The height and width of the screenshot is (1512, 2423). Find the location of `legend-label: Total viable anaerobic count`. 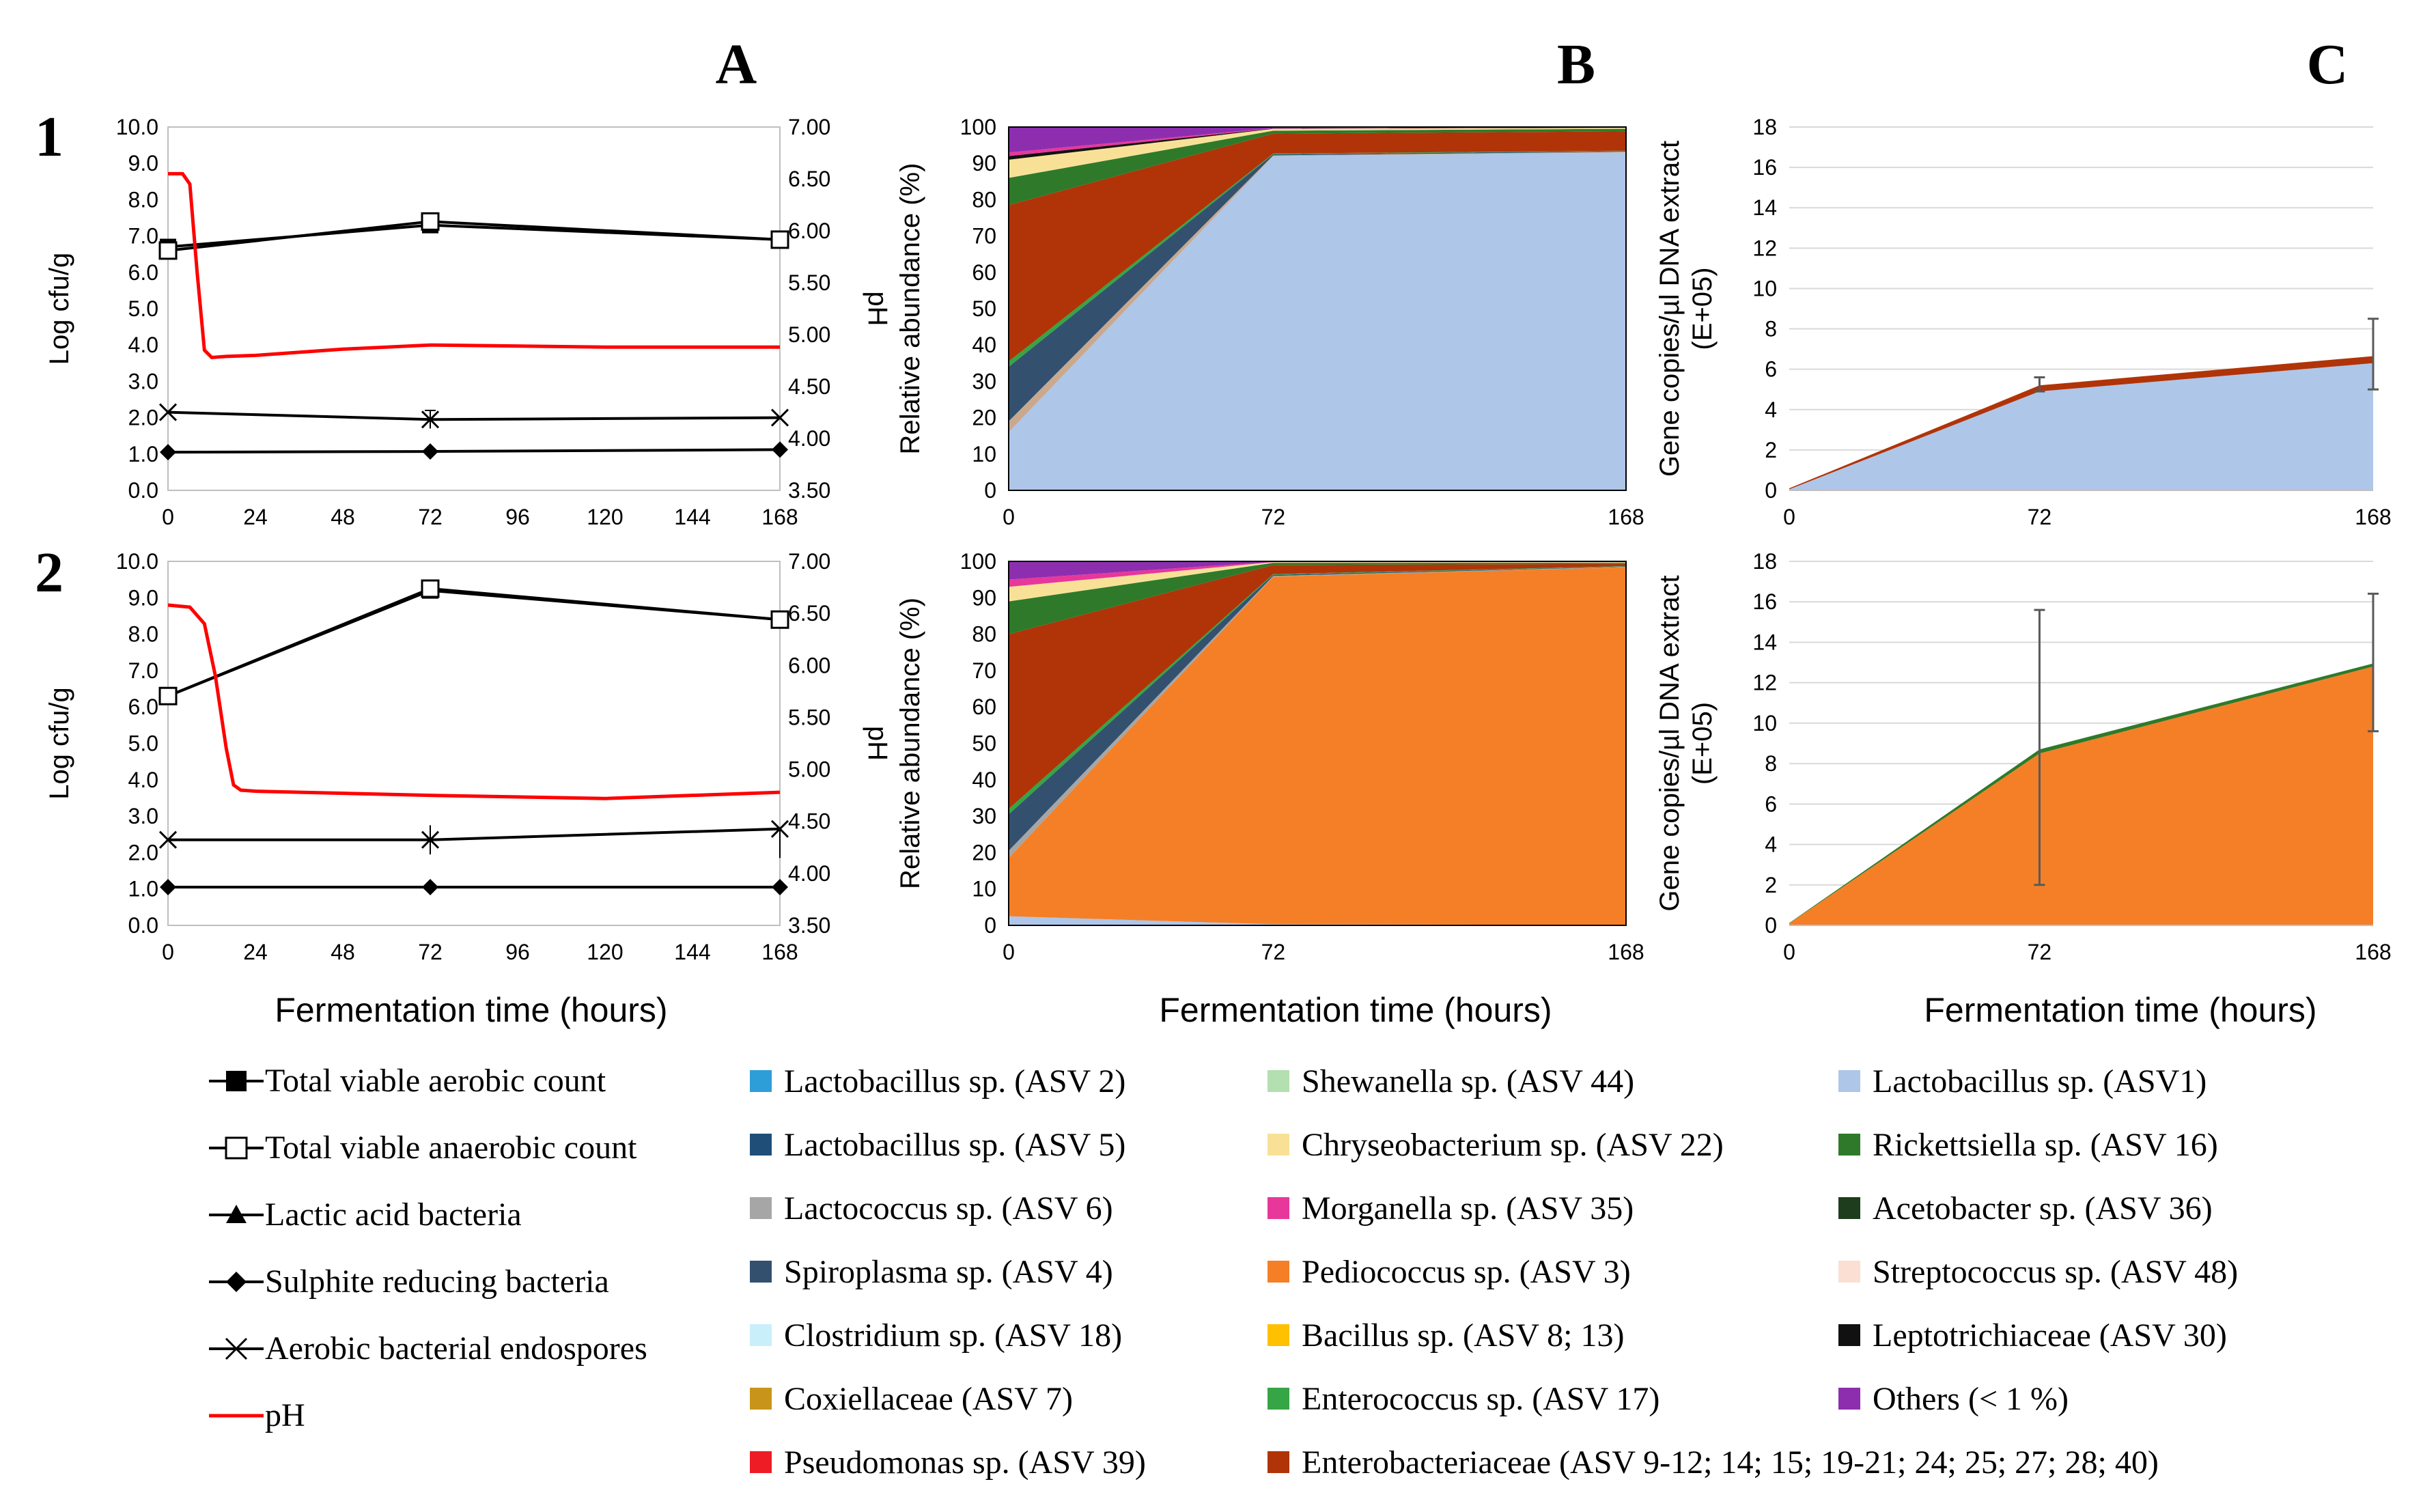

legend-label: Total viable anaerobic count is located at coordinates (451, 1148).